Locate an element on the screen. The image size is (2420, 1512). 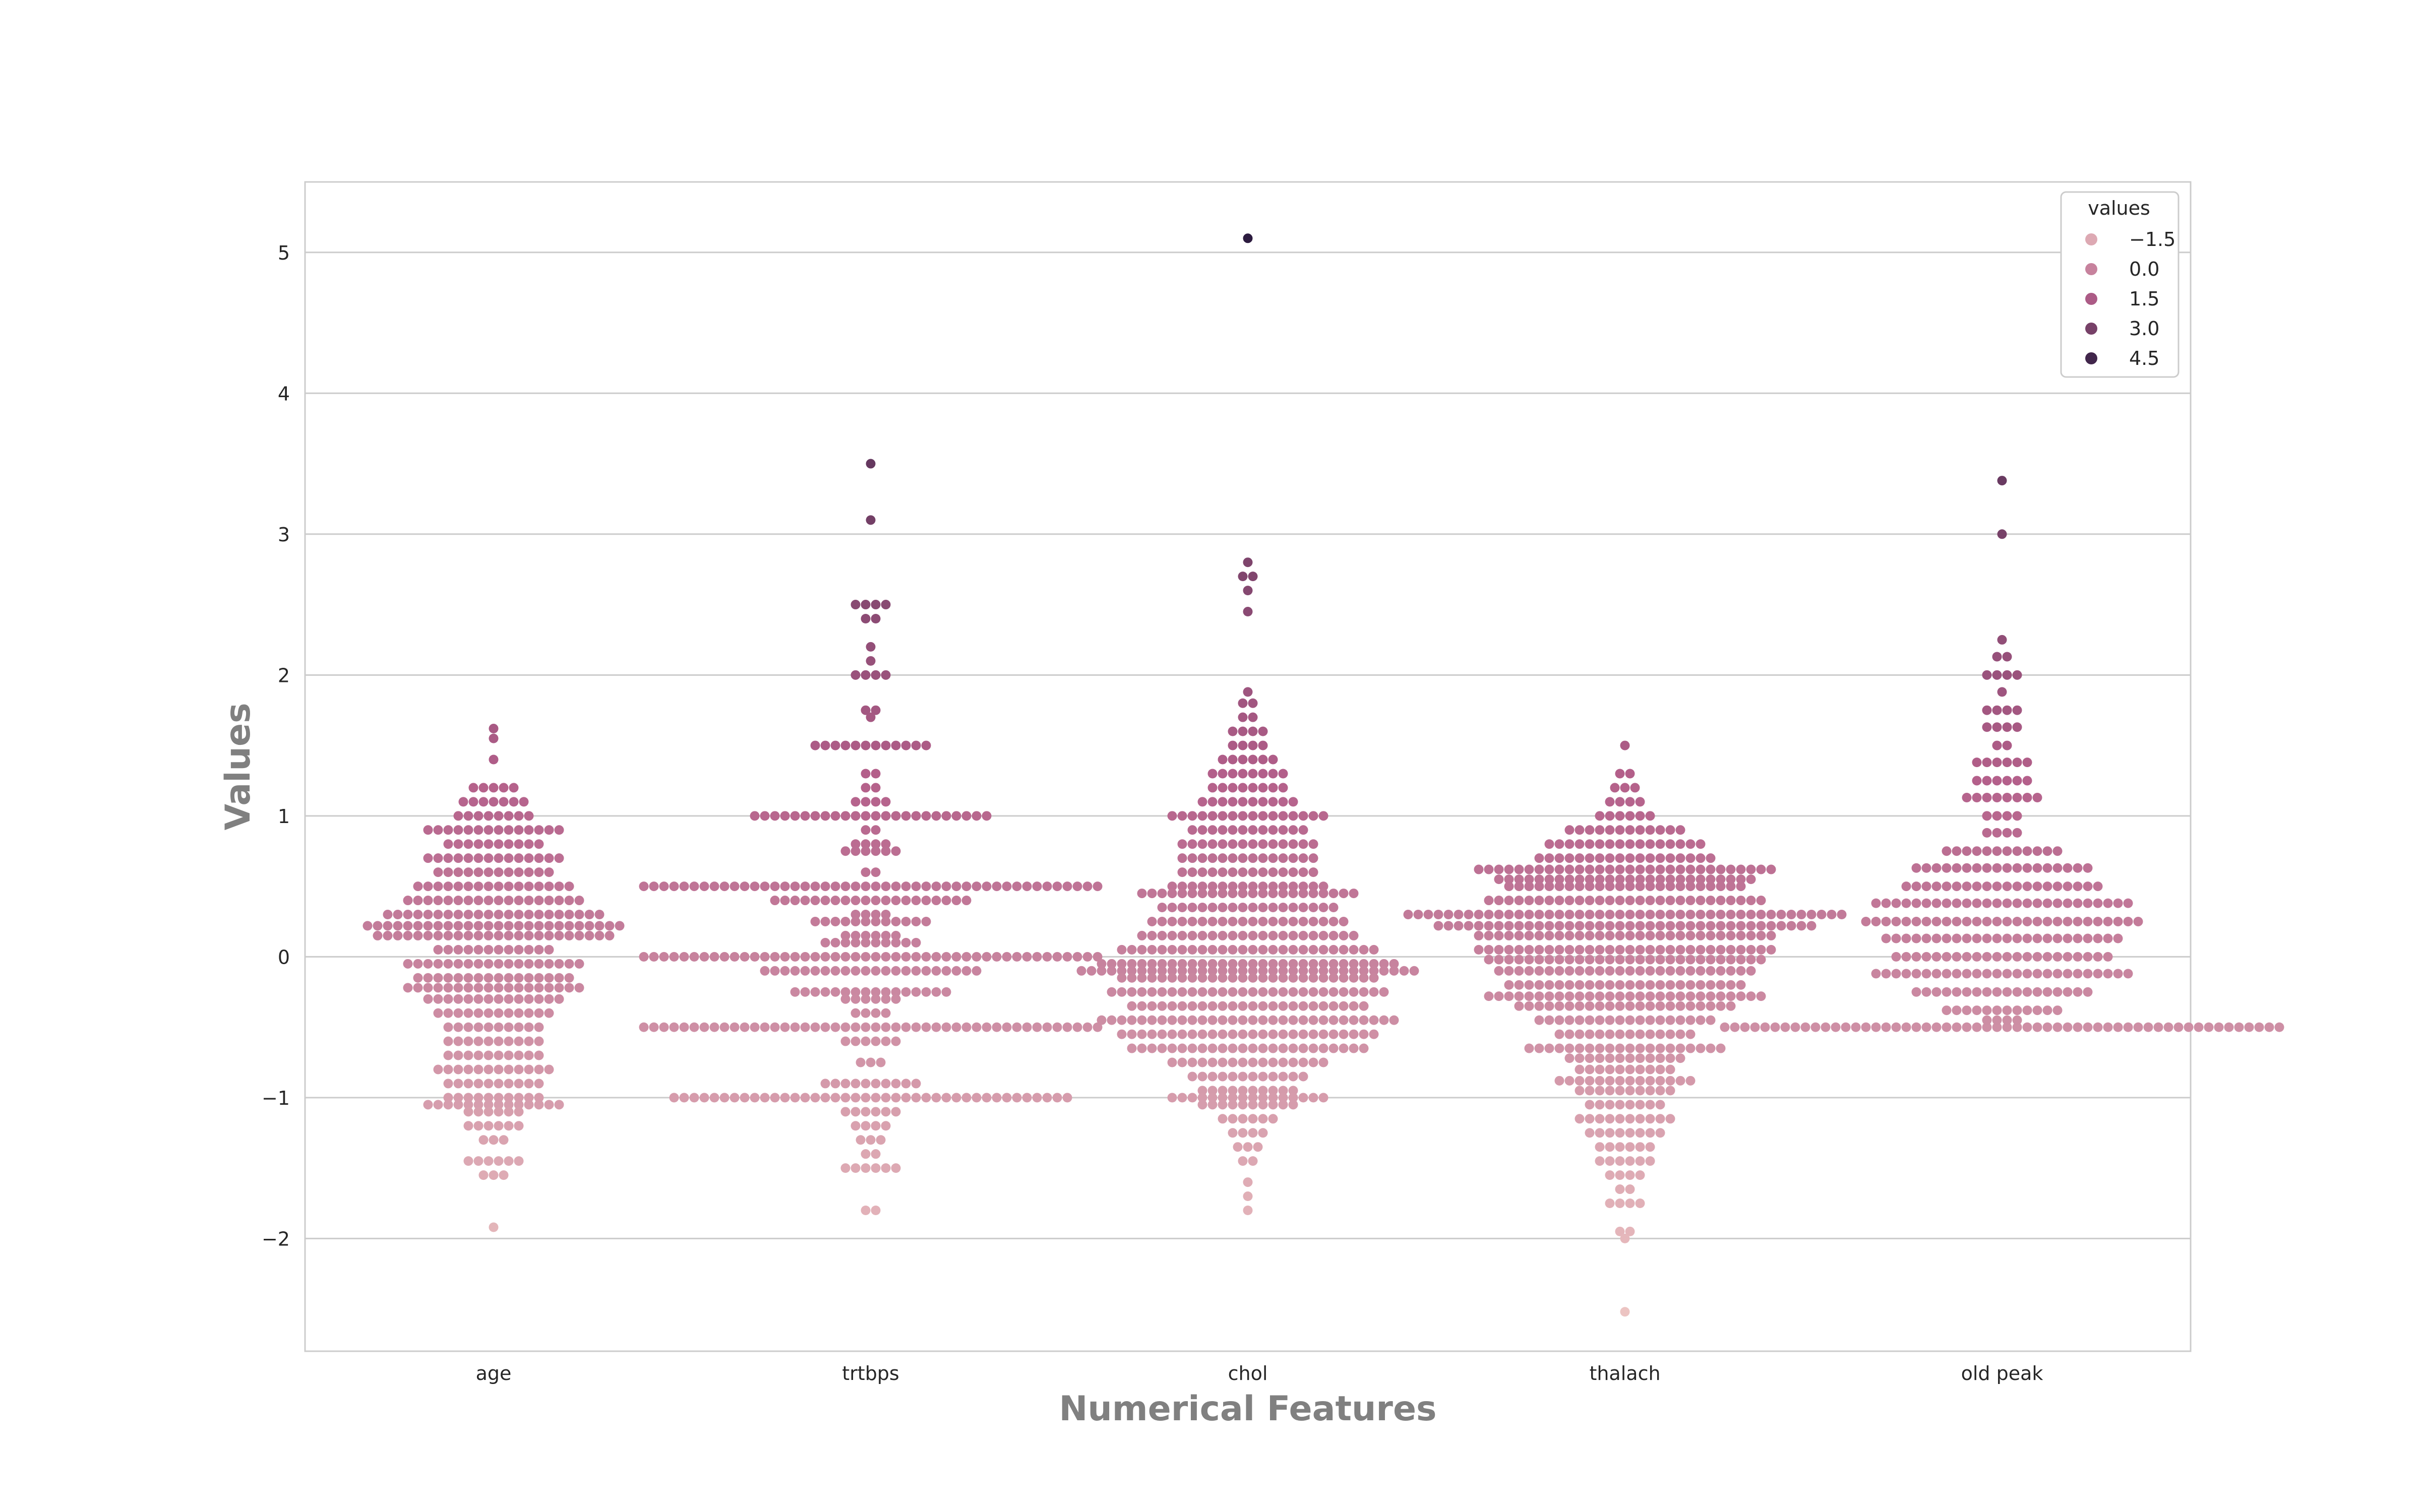
x-tick-label: age is located at coordinates (494, 1373).